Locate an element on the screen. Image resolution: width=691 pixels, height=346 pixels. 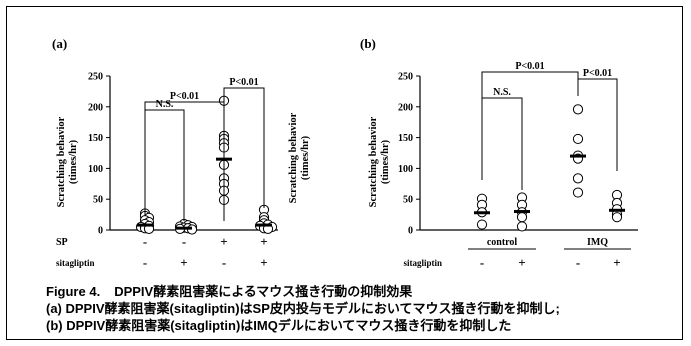
secondary-y-axis-title: Scratching behavior (times/hr) is located at coordinates (299, 157).